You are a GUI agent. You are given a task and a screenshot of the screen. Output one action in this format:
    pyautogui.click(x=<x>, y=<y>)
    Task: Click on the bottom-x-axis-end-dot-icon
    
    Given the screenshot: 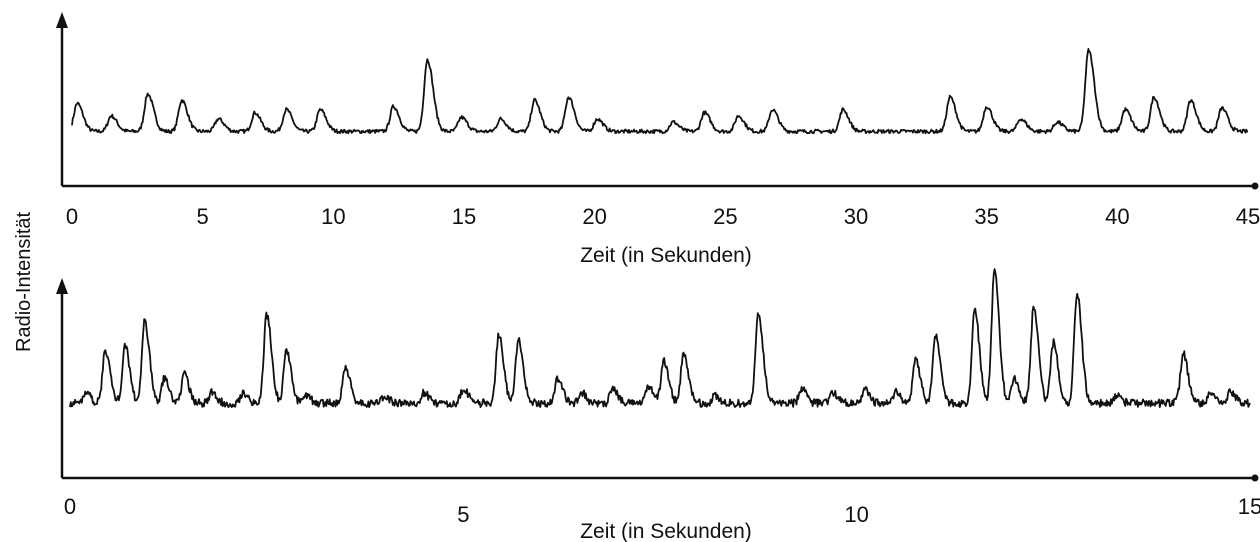 What is the action you would take?
    pyautogui.click(x=1255, y=478)
    